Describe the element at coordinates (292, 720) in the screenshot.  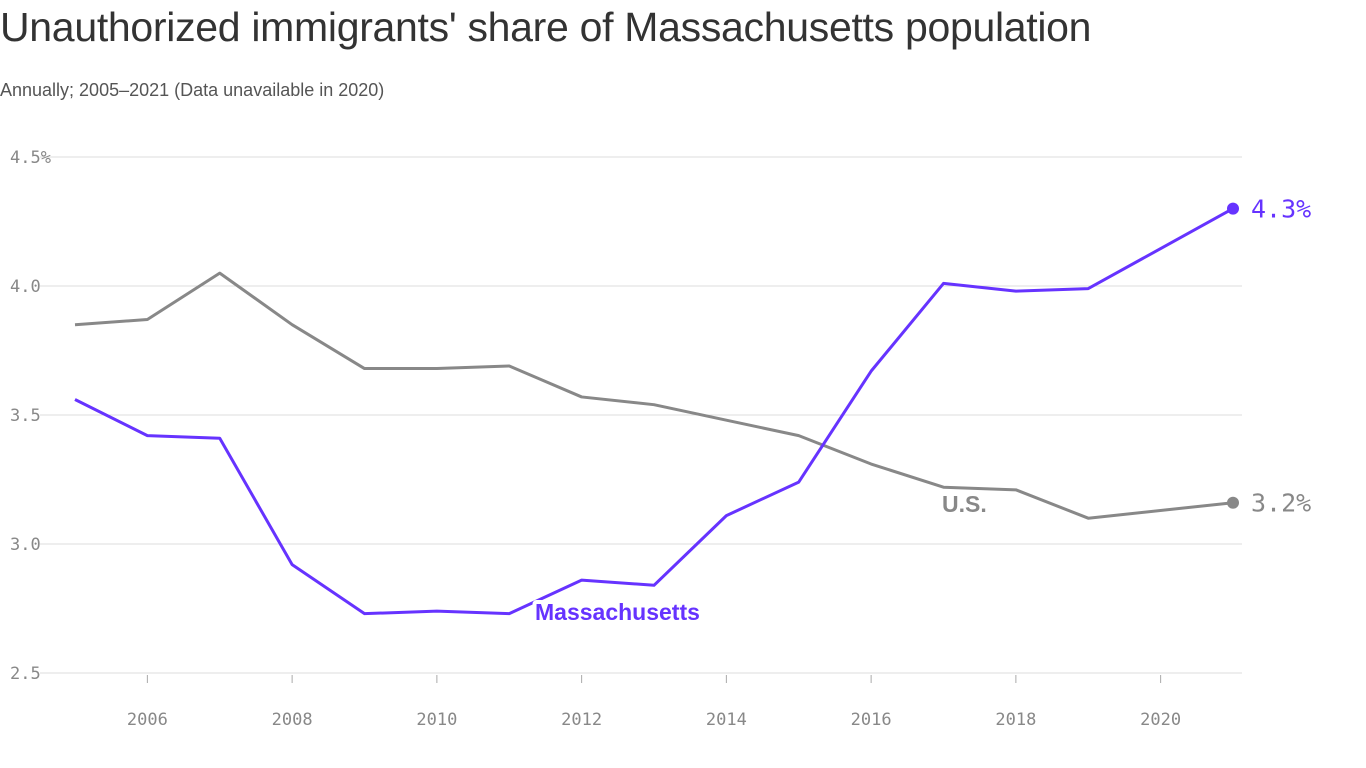
I see `x-tick-label: 2008` at that location.